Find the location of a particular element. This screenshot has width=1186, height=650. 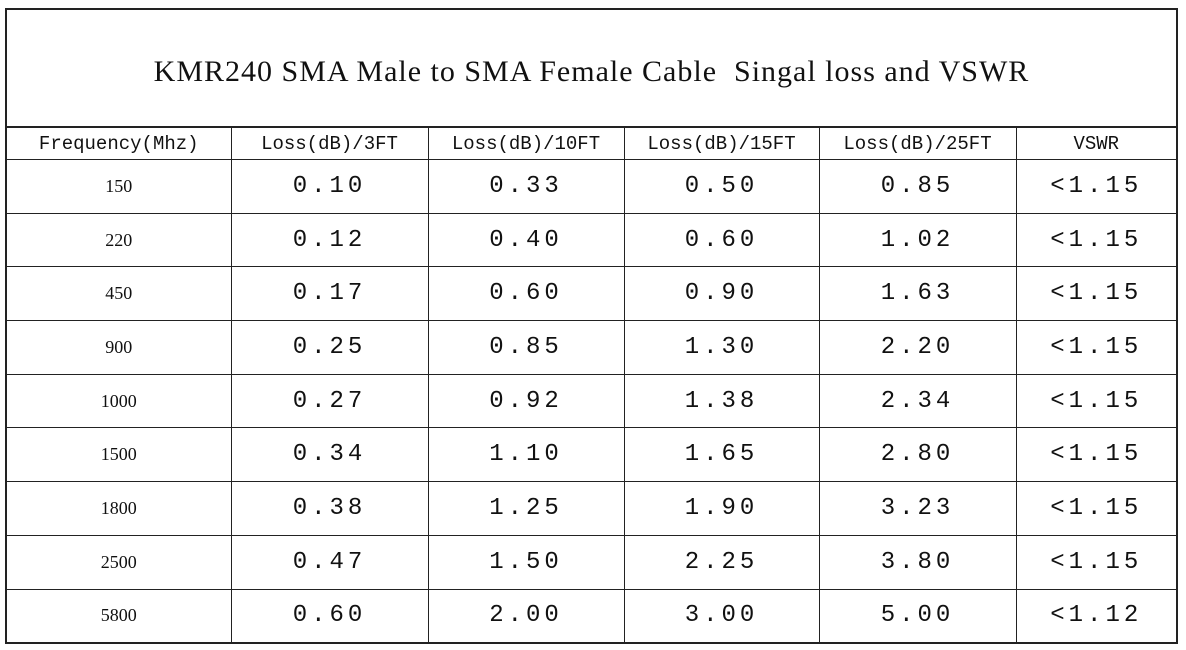

value-cell: 0.33 is located at coordinates (526, 186).